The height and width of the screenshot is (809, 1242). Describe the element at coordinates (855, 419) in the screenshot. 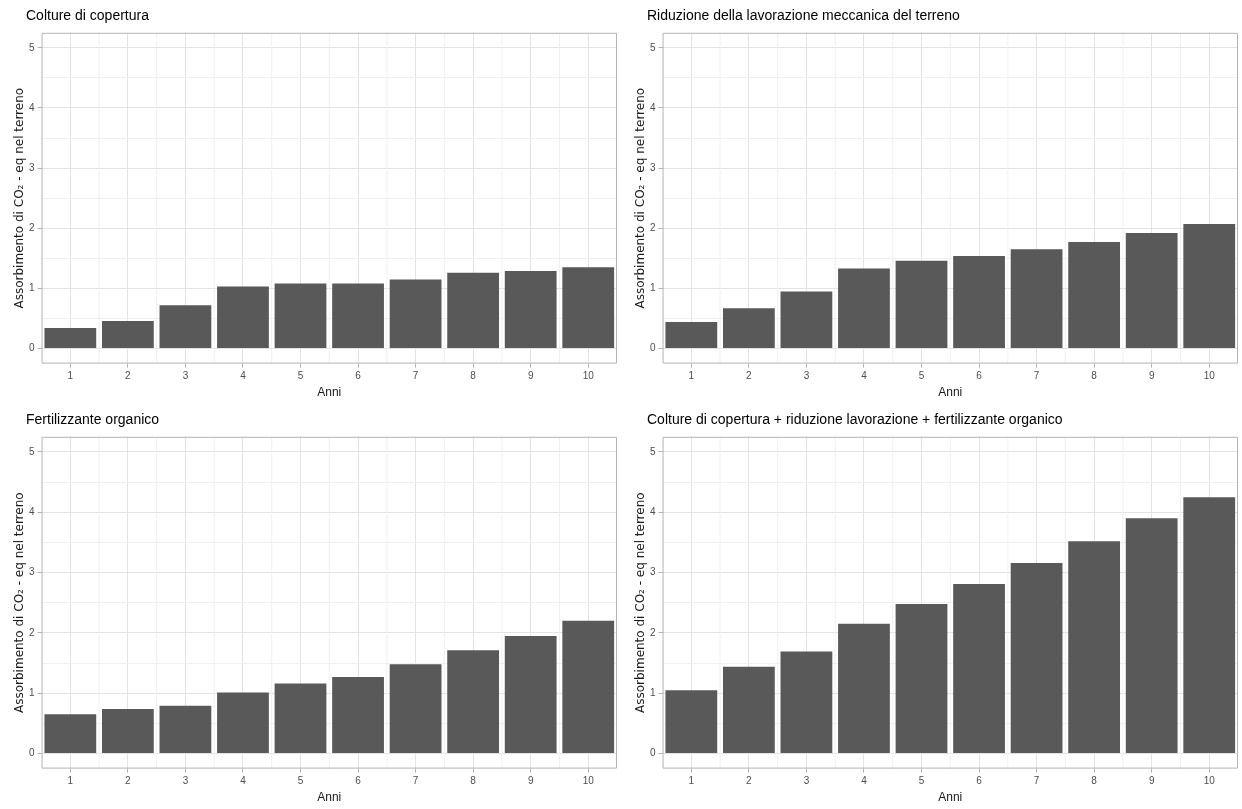

I see `chart-title: Colture di copertura + riduzione lavorazione + fertilizzante organico` at that location.